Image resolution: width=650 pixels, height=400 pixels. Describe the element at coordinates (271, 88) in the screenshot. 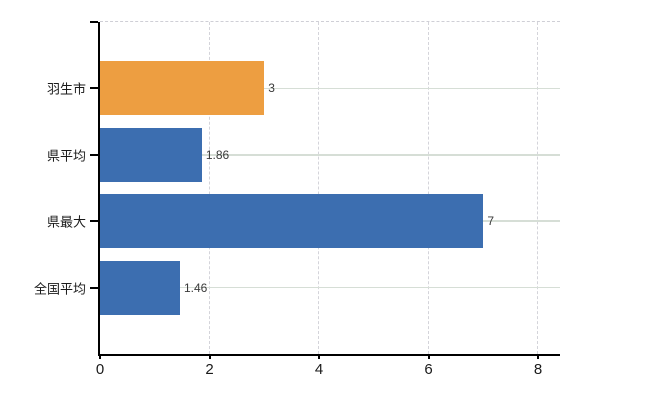

I see `value-label: 3` at that location.